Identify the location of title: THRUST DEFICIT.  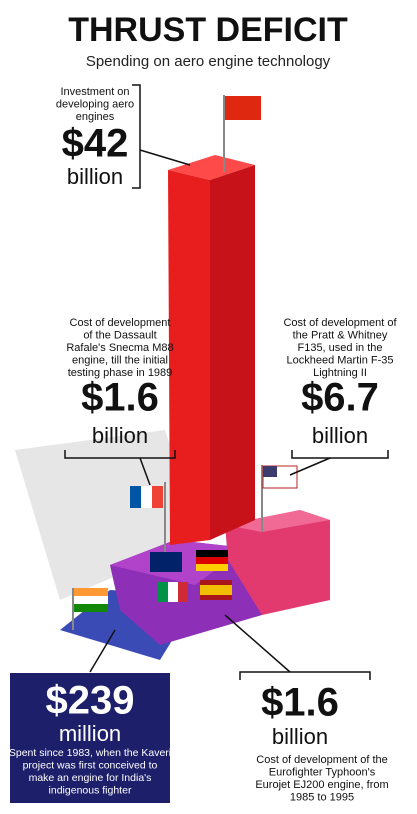
(208, 30).